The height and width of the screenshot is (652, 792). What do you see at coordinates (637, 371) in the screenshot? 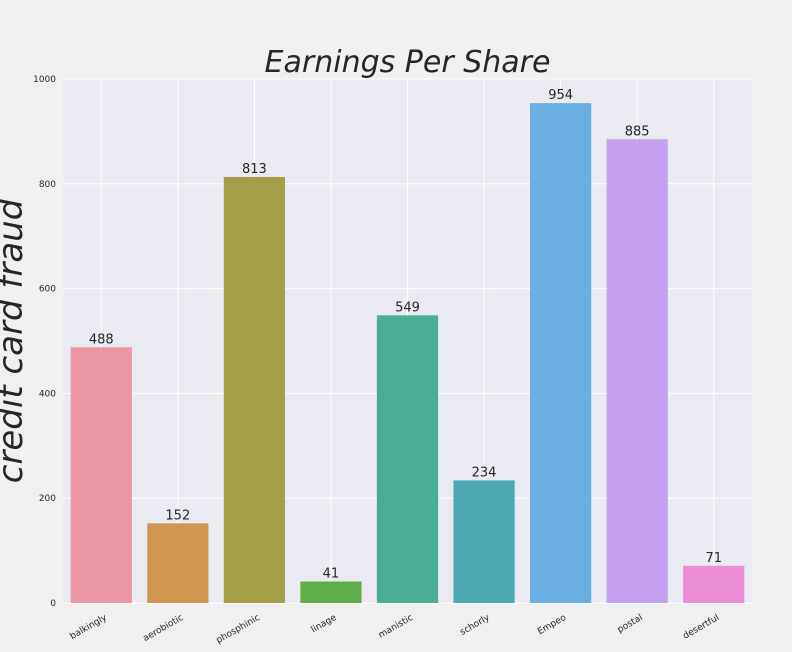
I see `bar-postal` at bounding box center [637, 371].